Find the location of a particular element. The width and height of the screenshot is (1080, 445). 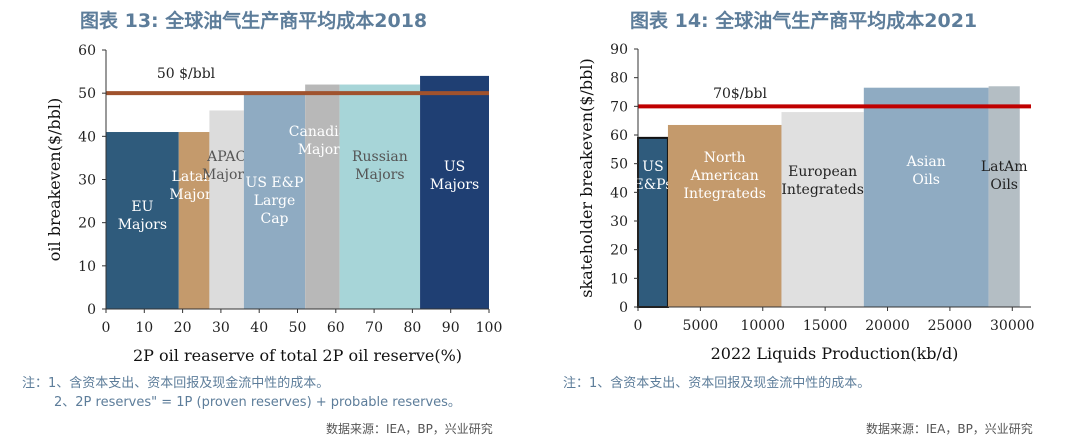

chart1-bar-eu-majors is located at coordinates (142, 220).